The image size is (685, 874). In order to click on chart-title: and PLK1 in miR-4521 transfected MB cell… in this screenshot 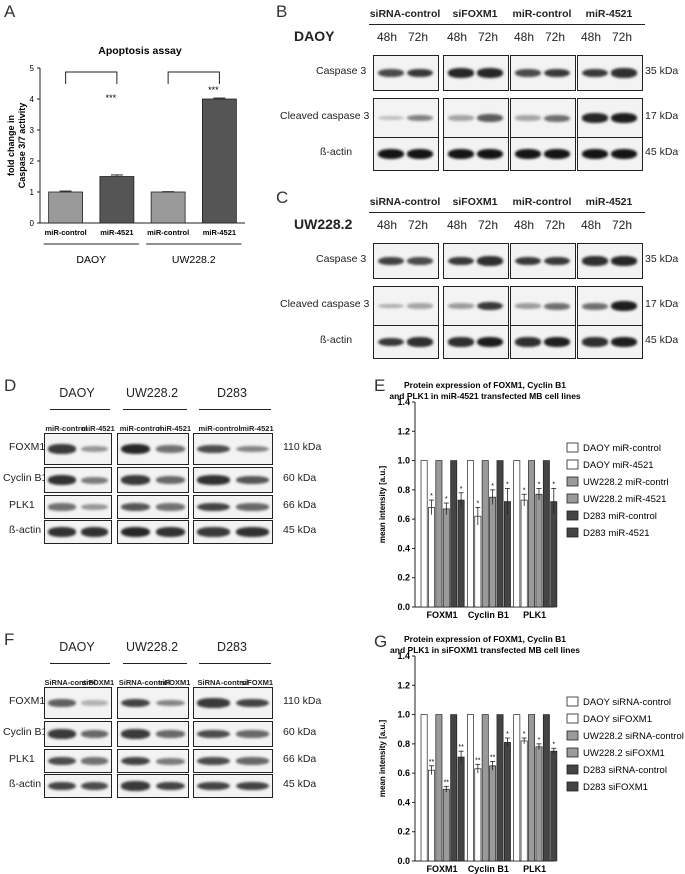, I will do `click(485, 396)`.